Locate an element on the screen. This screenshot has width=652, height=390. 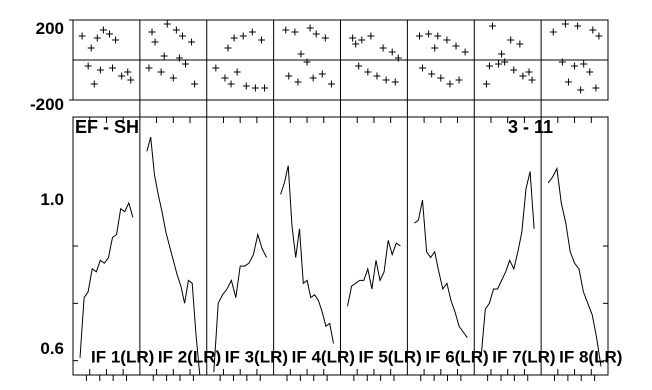
series-label: IF 1(LR) is located at coordinates (122, 357).